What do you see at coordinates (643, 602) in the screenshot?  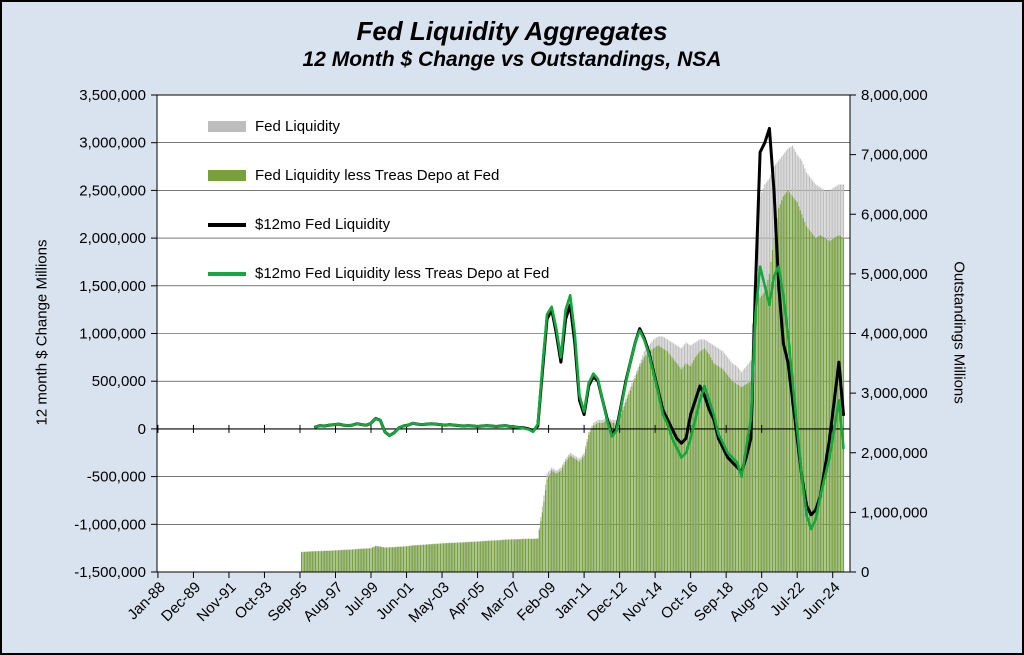 I see `x-tick-label: Nov-14` at bounding box center [643, 602].